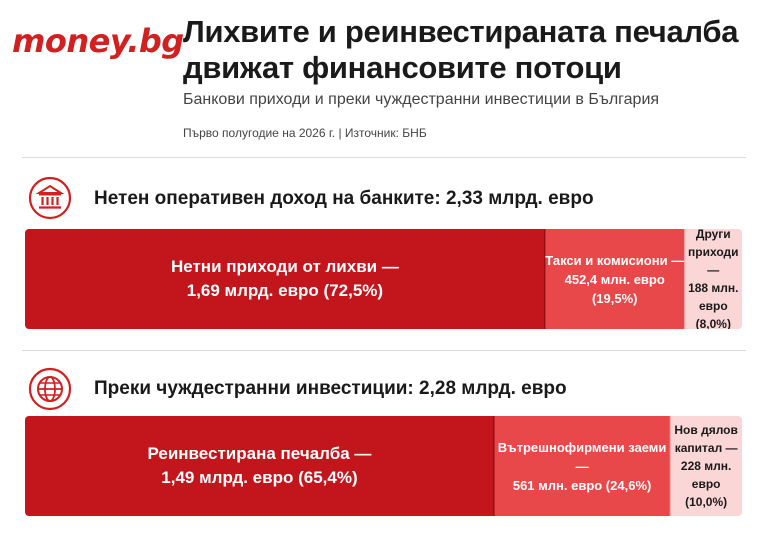 This screenshot has height=543, width=768. What do you see at coordinates (706, 502) in the screenshot?
I see `data-label-line: (10,0%)` at bounding box center [706, 502].